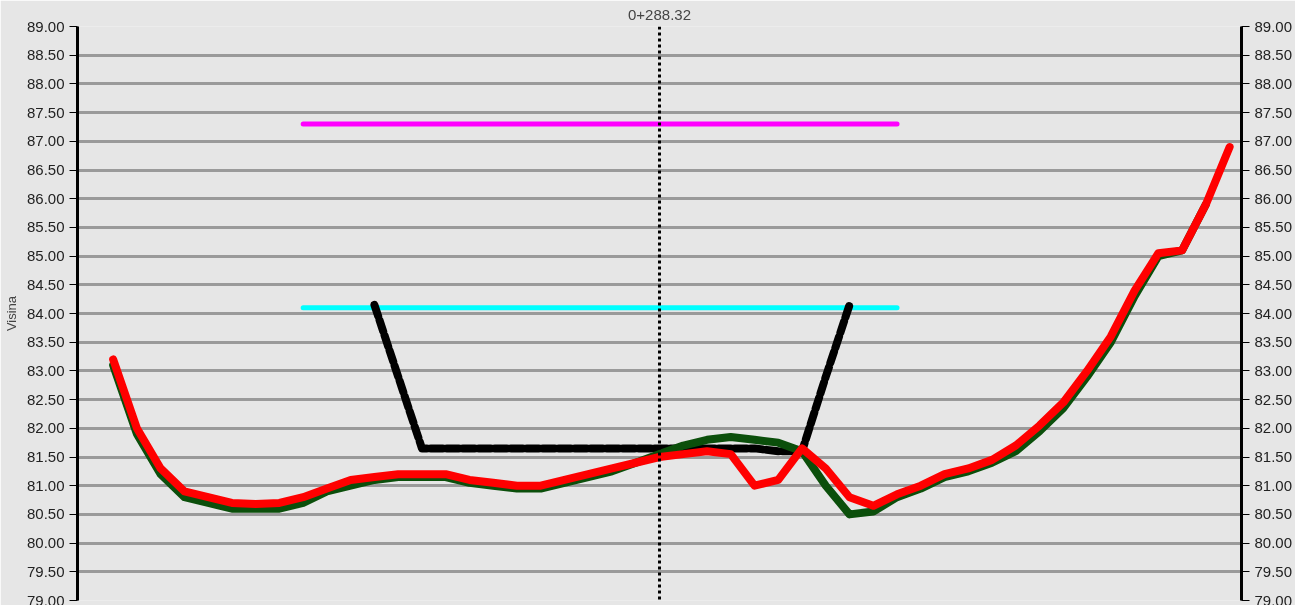 The height and width of the screenshot is (615, 1307). What do you see at coordinates (1273, 571) in the screenshot?
I see `y2-tick-label: 79.50` at bounding box center [1273, 571].